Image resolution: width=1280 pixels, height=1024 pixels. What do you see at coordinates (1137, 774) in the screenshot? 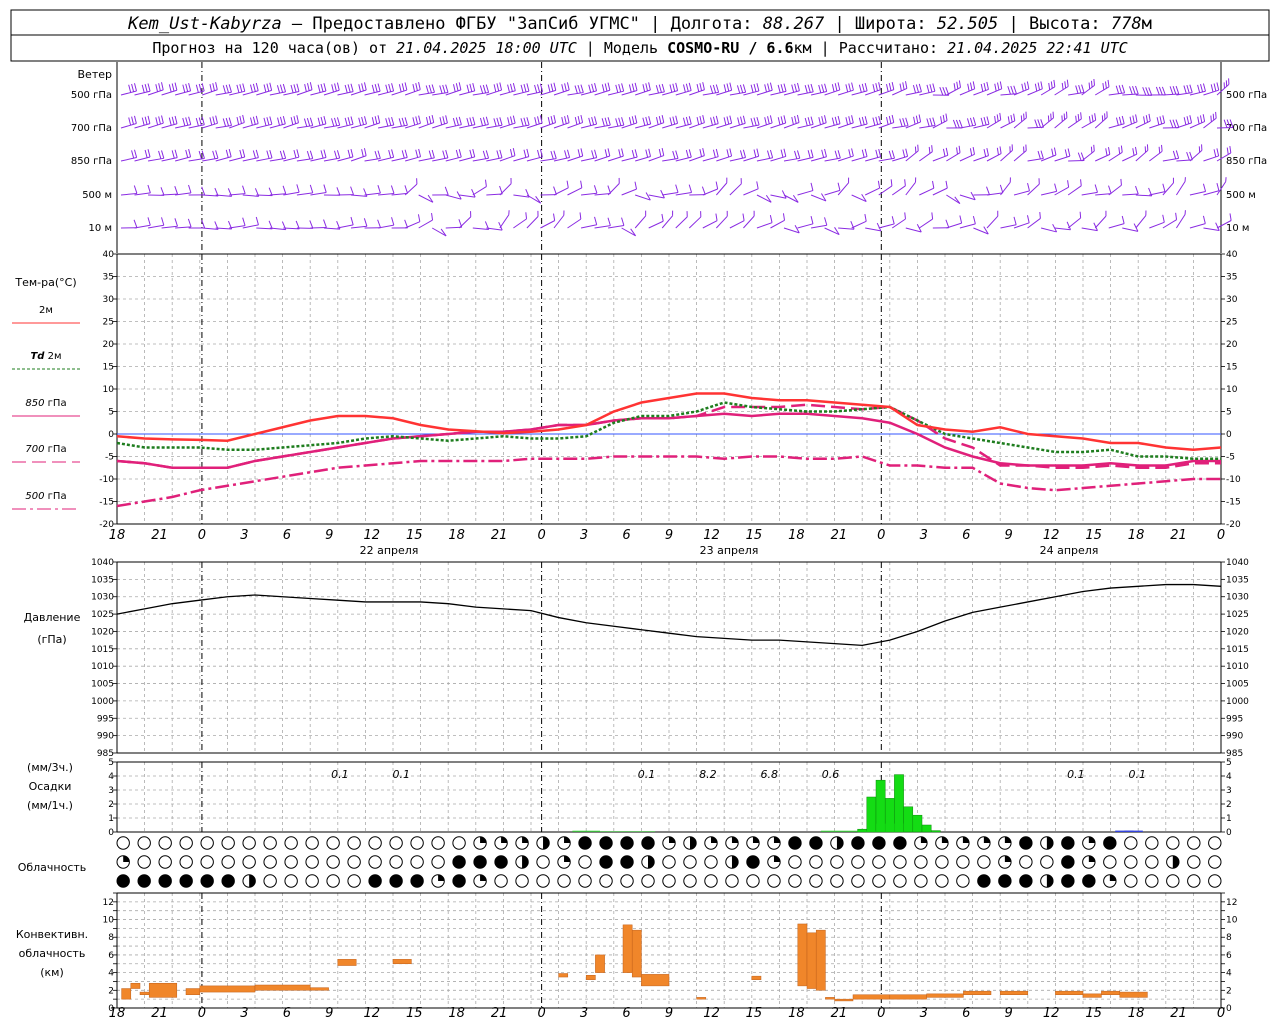
I see `precip-annotation: 0.1` at bounding box center [1137, 774].